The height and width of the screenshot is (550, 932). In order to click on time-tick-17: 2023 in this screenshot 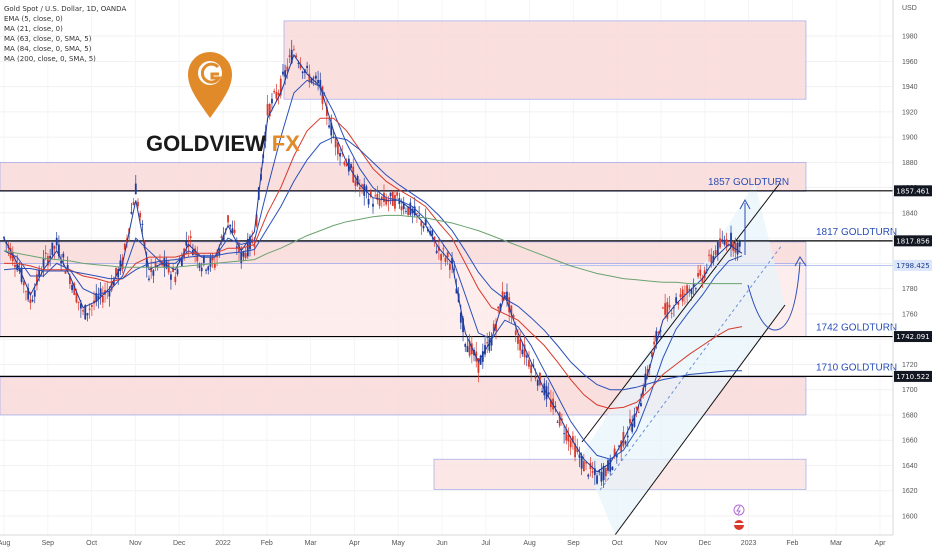, I will do `click(749, 543)`.